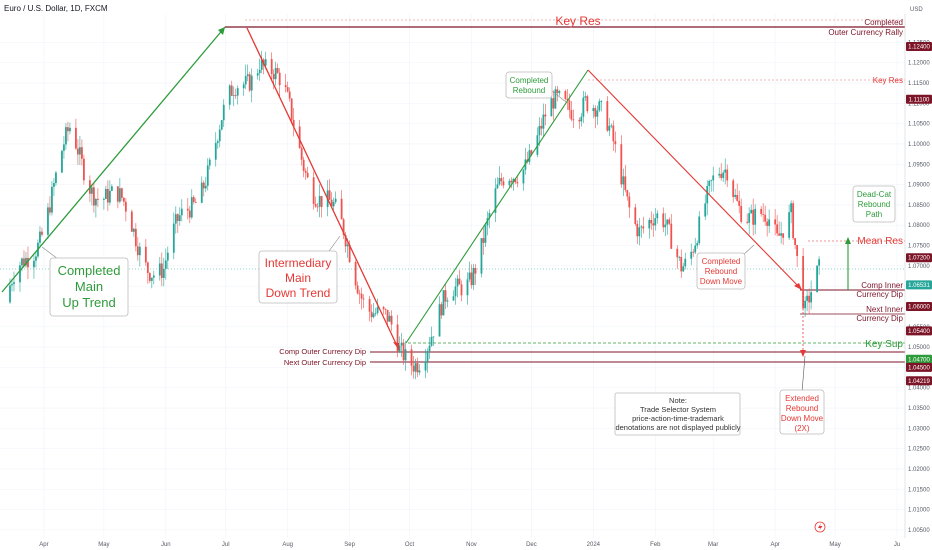  I want to click on x-tick-label: May, so click(103, 545).